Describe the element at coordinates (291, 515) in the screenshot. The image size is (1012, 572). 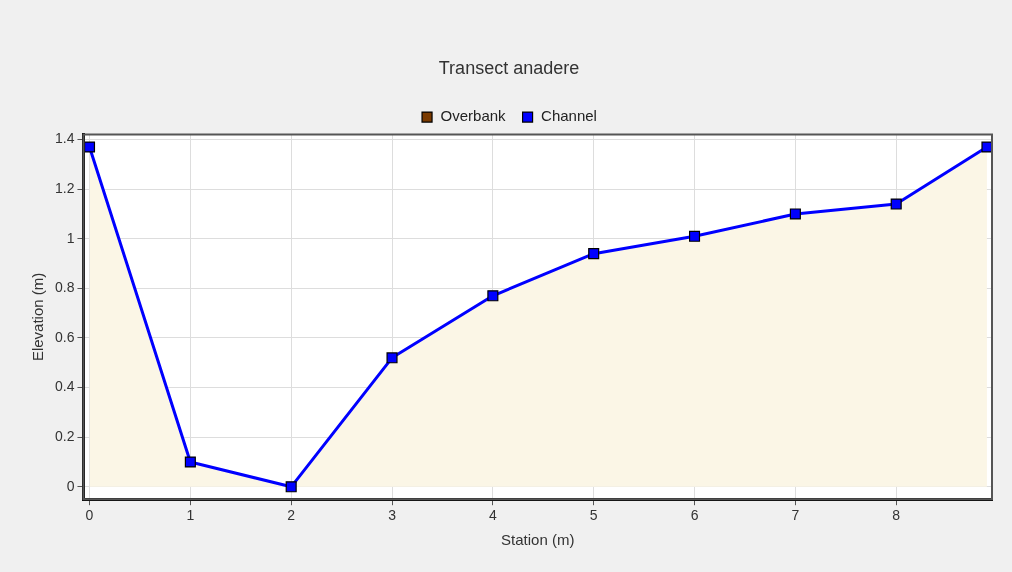
I see `x-tick-label: 2` at that location.